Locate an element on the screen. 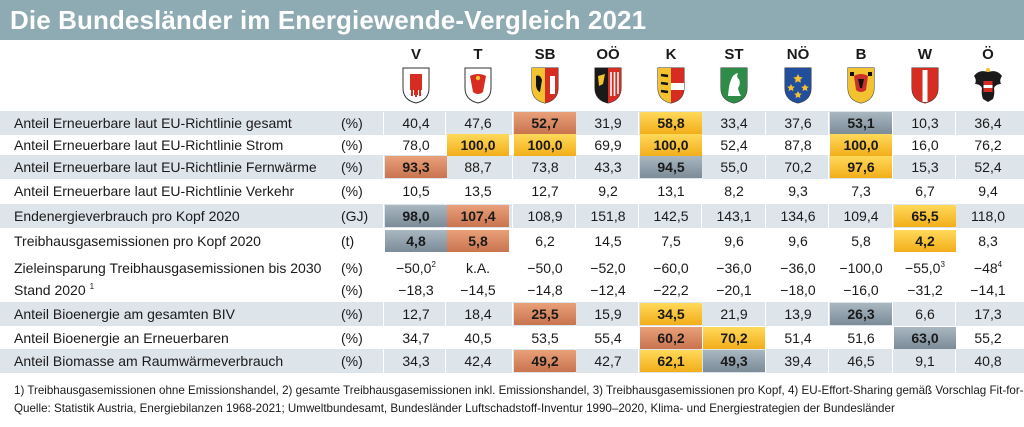 This screenshot has width=1024, height=427. table-cell: 7,5 is located at coordinates (671, 241).